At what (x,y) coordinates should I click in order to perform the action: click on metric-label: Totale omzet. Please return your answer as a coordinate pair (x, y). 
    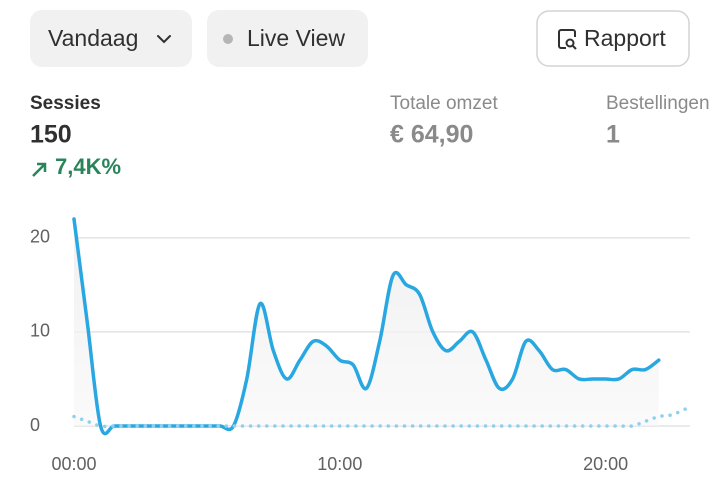
    Looking at the image, I should click on (444, 103).